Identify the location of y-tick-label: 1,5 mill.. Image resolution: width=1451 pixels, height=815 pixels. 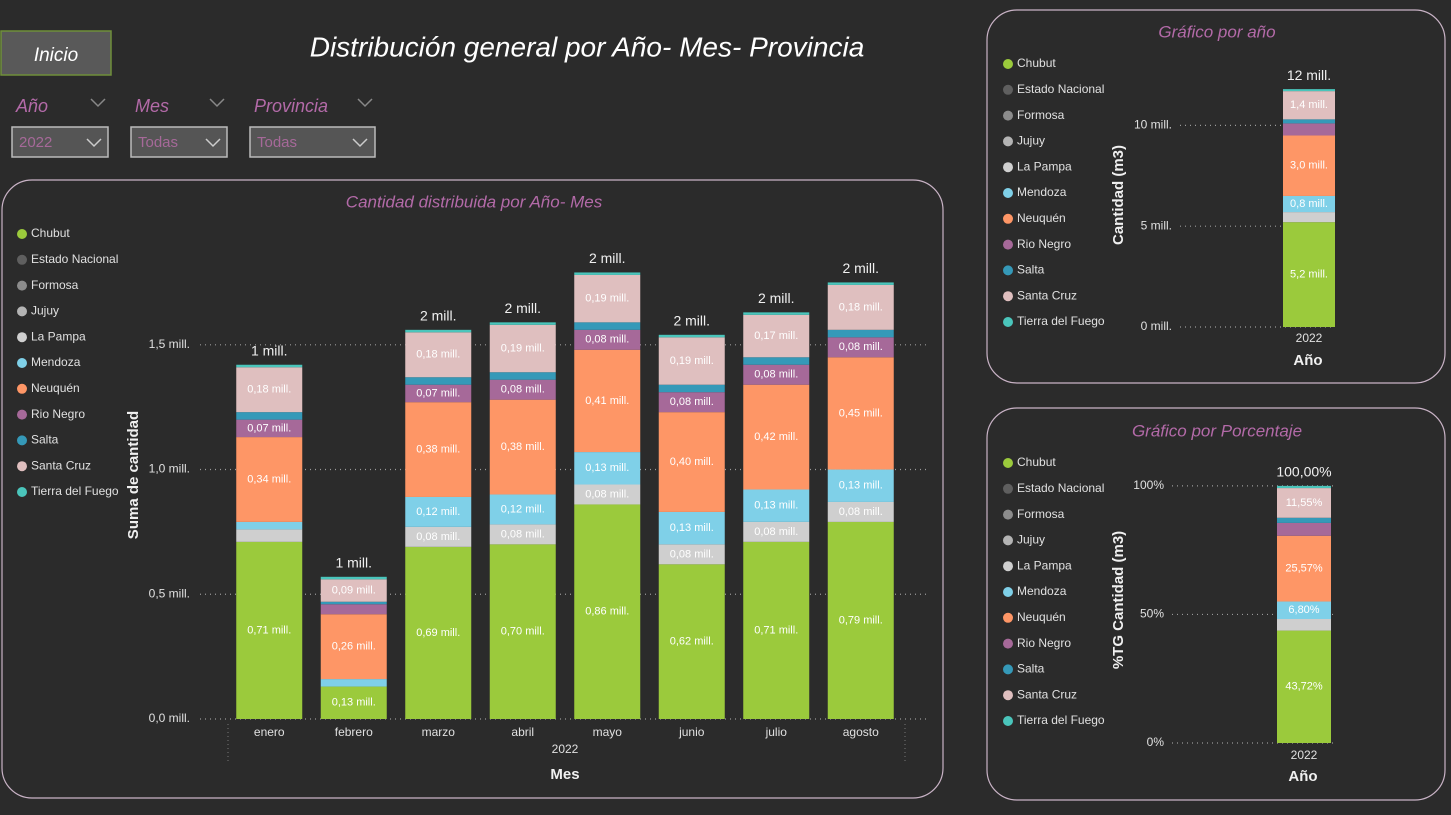
(169, 344).